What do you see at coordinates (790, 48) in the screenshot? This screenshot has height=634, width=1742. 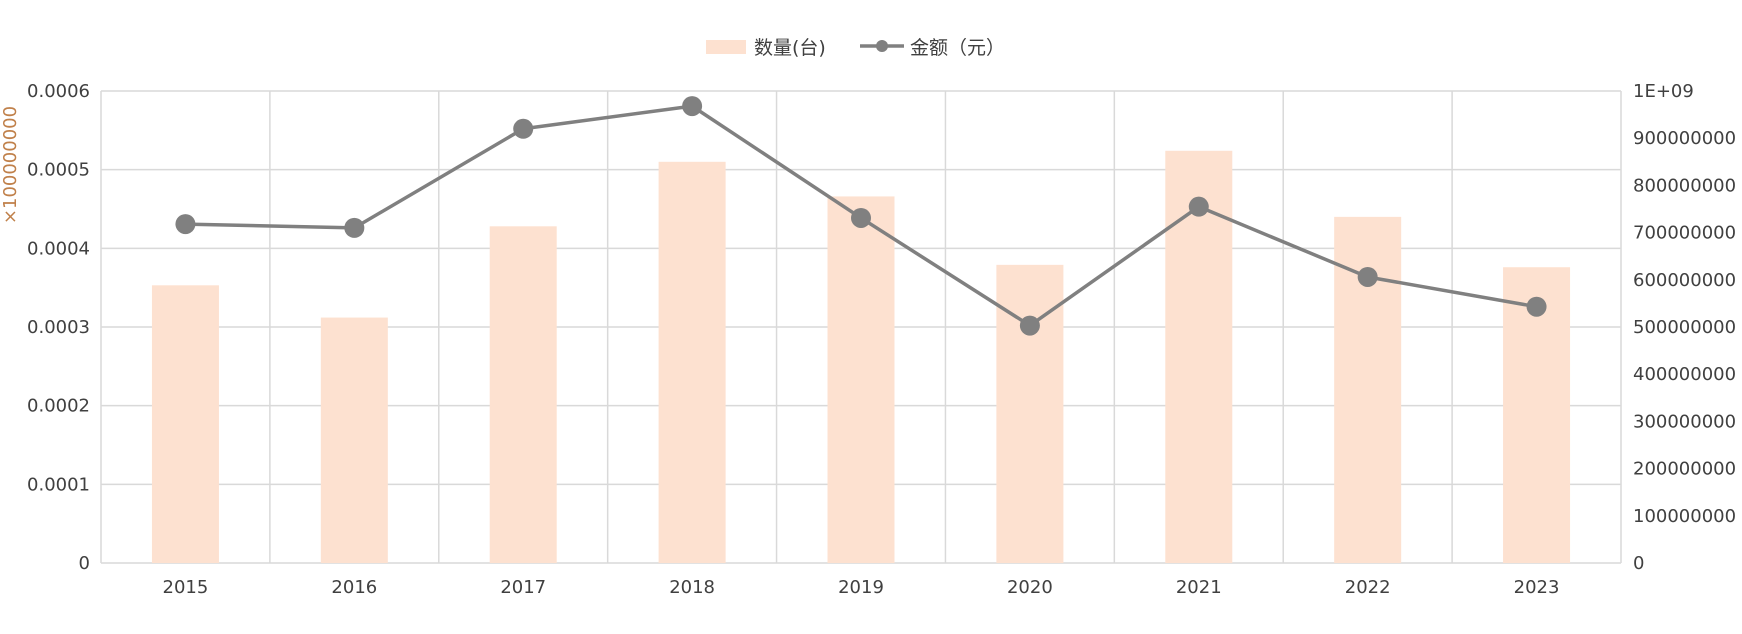 I see `legend-label-bar: 数量(台)` at bounding box center [790, 48].